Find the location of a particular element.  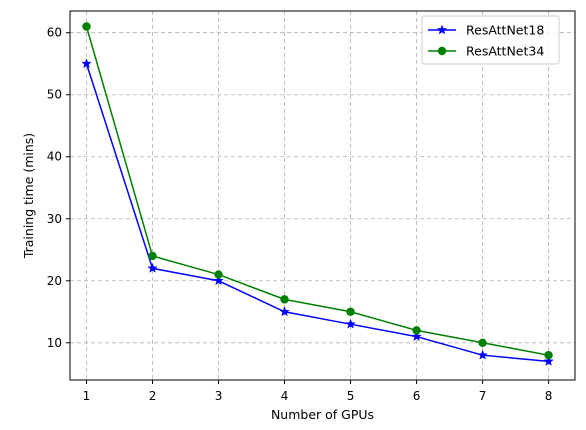

legend-item-resattnet34: ResAttNet34 is located at coordinates (486, 51).